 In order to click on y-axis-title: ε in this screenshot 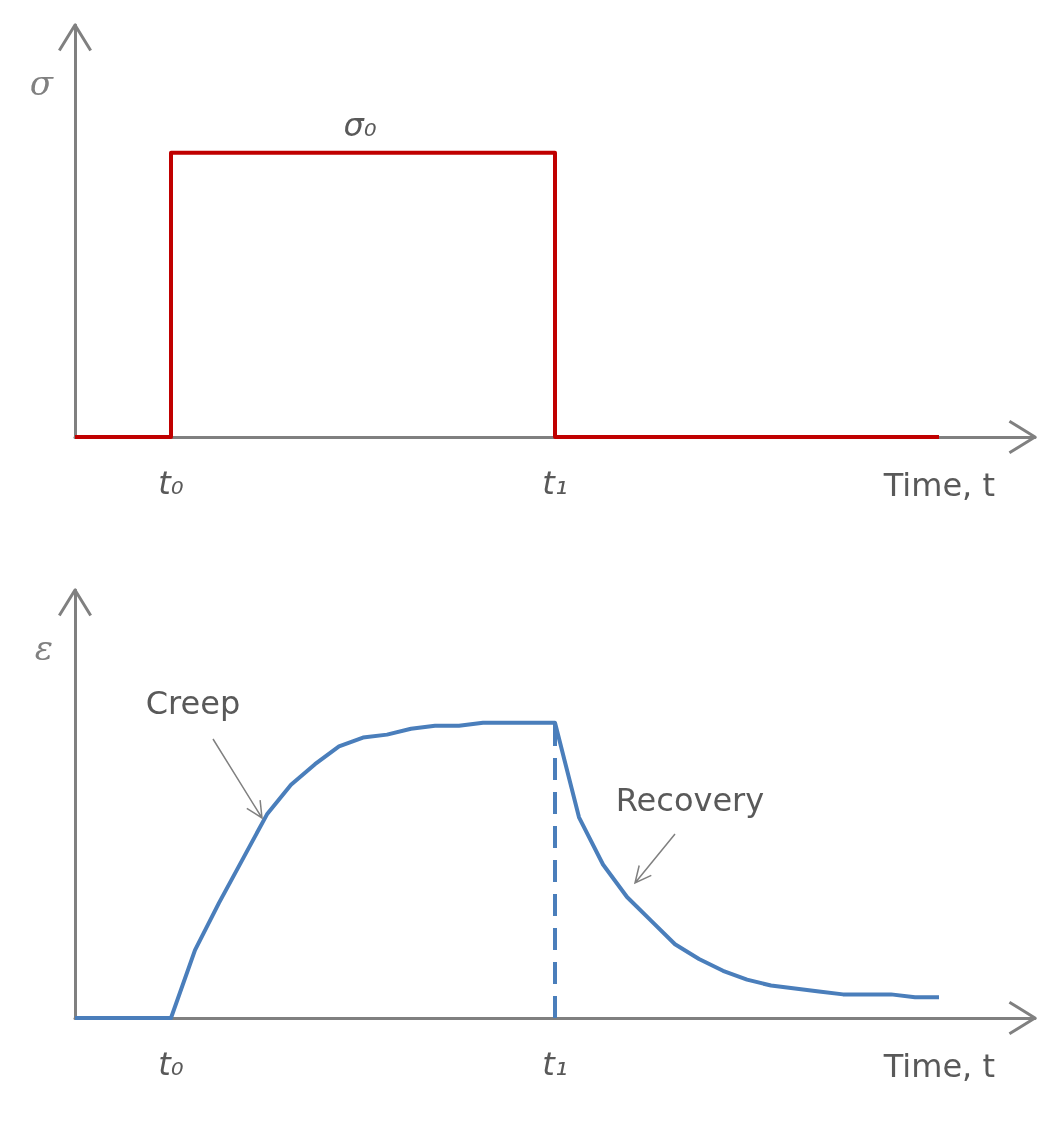, I will do `click(43, 648)`.